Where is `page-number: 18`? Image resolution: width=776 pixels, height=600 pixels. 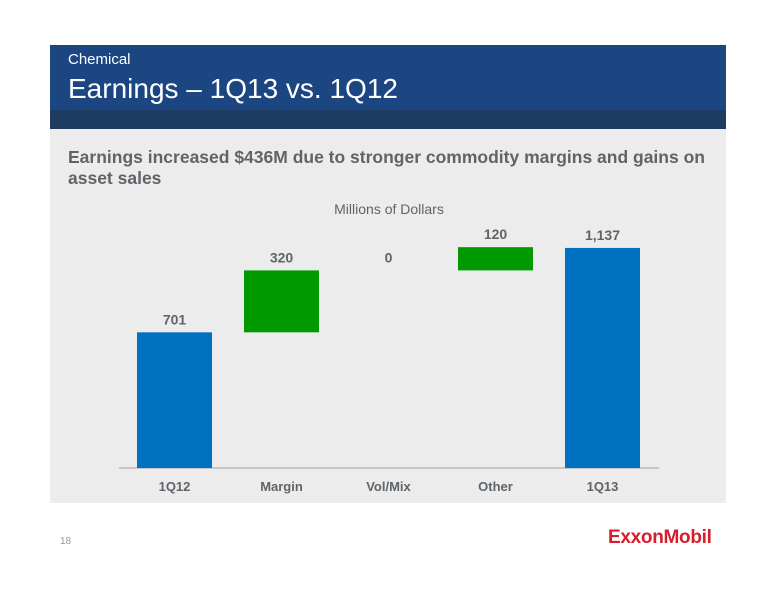 page-number: 18 is located at coordinates (66, 541).